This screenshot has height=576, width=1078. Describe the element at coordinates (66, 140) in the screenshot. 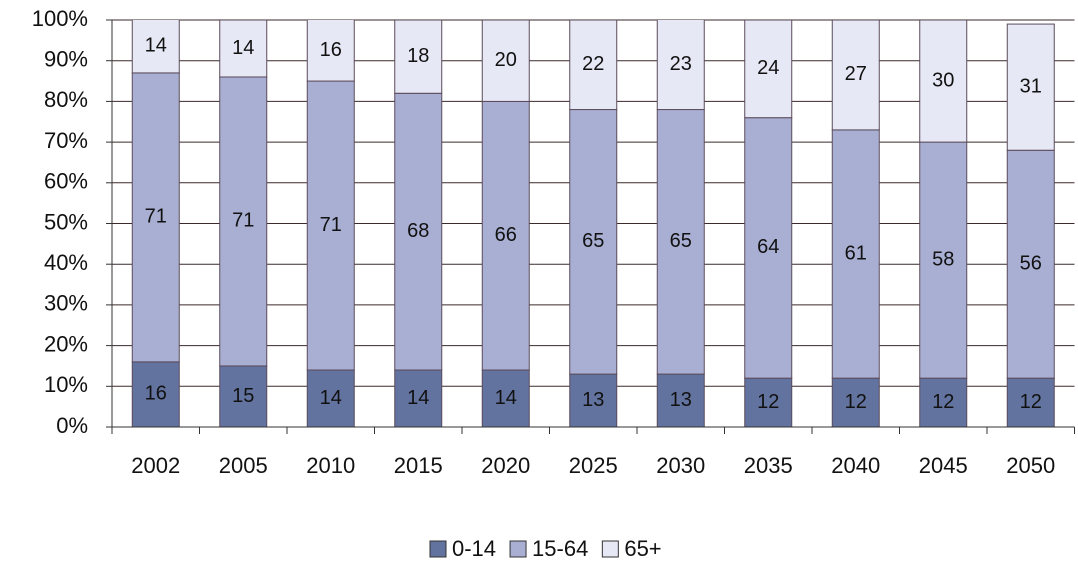

I see `y-tick-label: 70%` at that location.